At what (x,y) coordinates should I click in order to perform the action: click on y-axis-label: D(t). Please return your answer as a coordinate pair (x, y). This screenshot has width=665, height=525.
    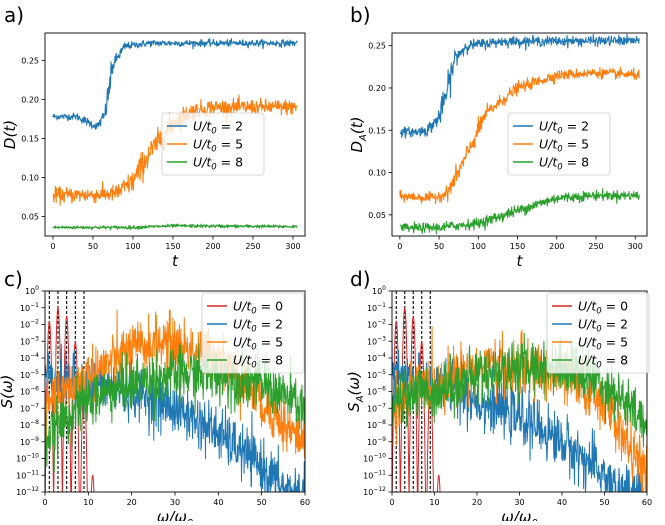
    Looking at the image, I should click on (10, 134).